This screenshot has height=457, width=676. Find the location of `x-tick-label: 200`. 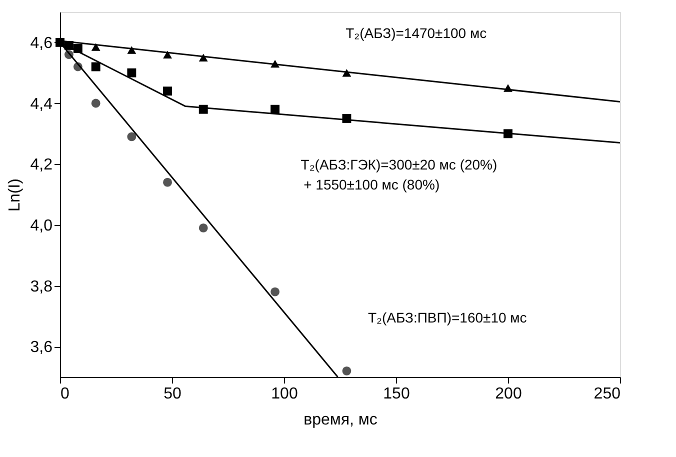

x-tick-label: 200 is located at coordinates (508, 394).